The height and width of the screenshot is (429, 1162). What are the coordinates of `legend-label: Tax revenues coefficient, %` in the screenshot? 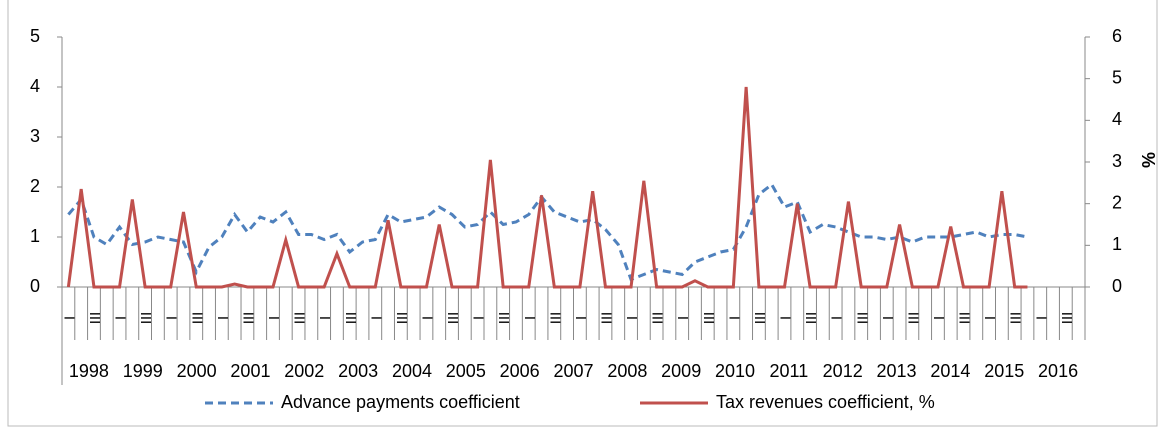 It's located at (825, 402).